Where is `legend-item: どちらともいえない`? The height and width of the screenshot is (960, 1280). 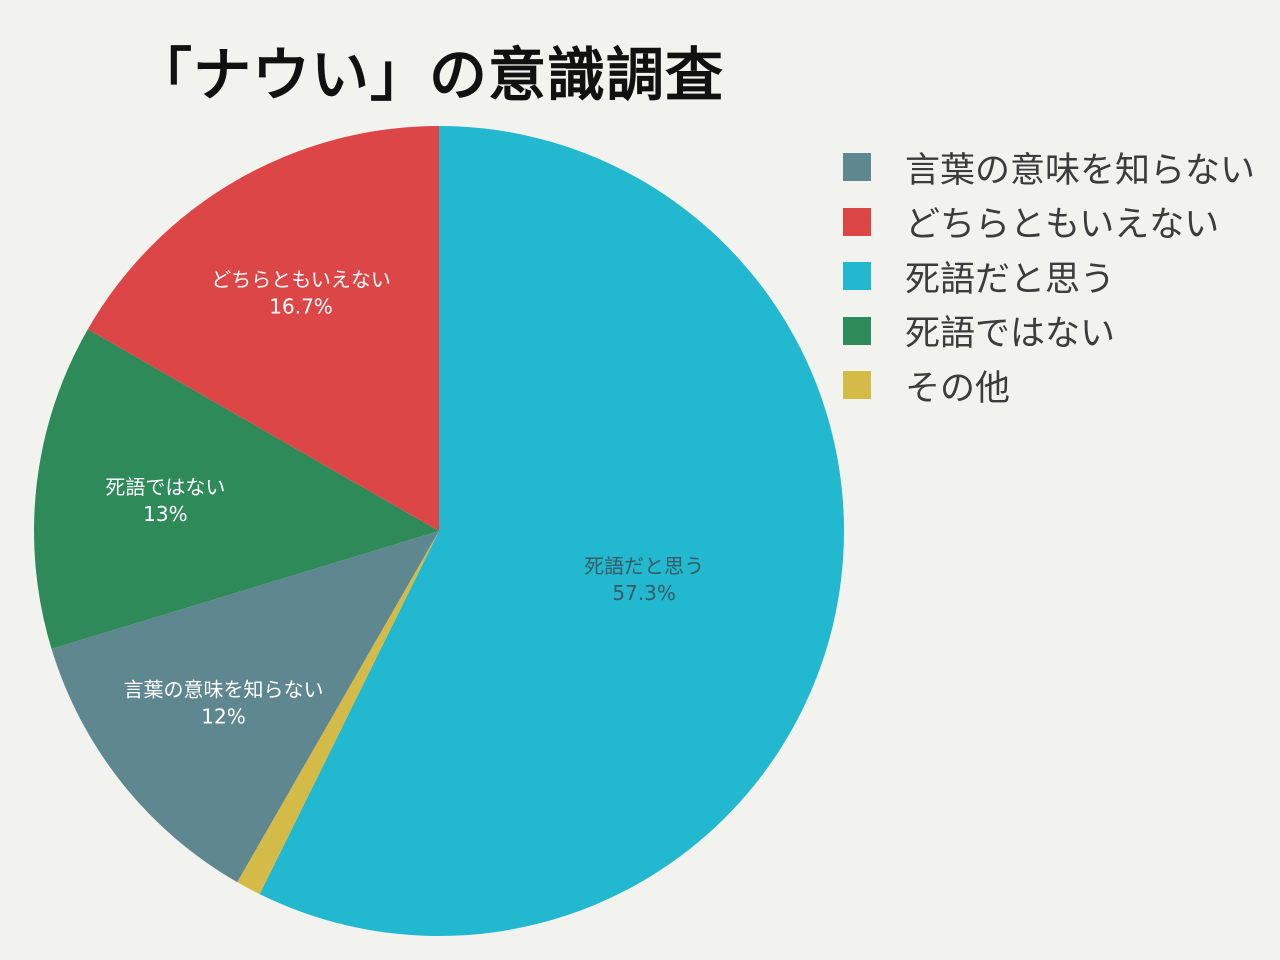 legend-item: どちらともいえない is located at coordinates (1058, 222).